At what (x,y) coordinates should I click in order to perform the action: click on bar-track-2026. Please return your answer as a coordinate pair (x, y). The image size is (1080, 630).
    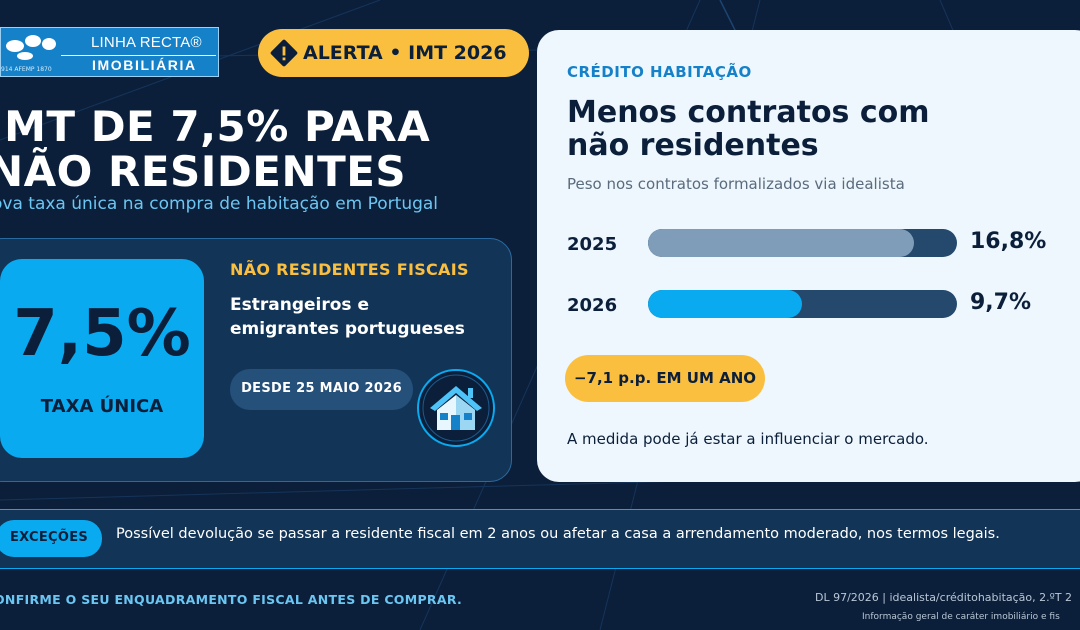
    Looking at the image, I should click on (802, 304).